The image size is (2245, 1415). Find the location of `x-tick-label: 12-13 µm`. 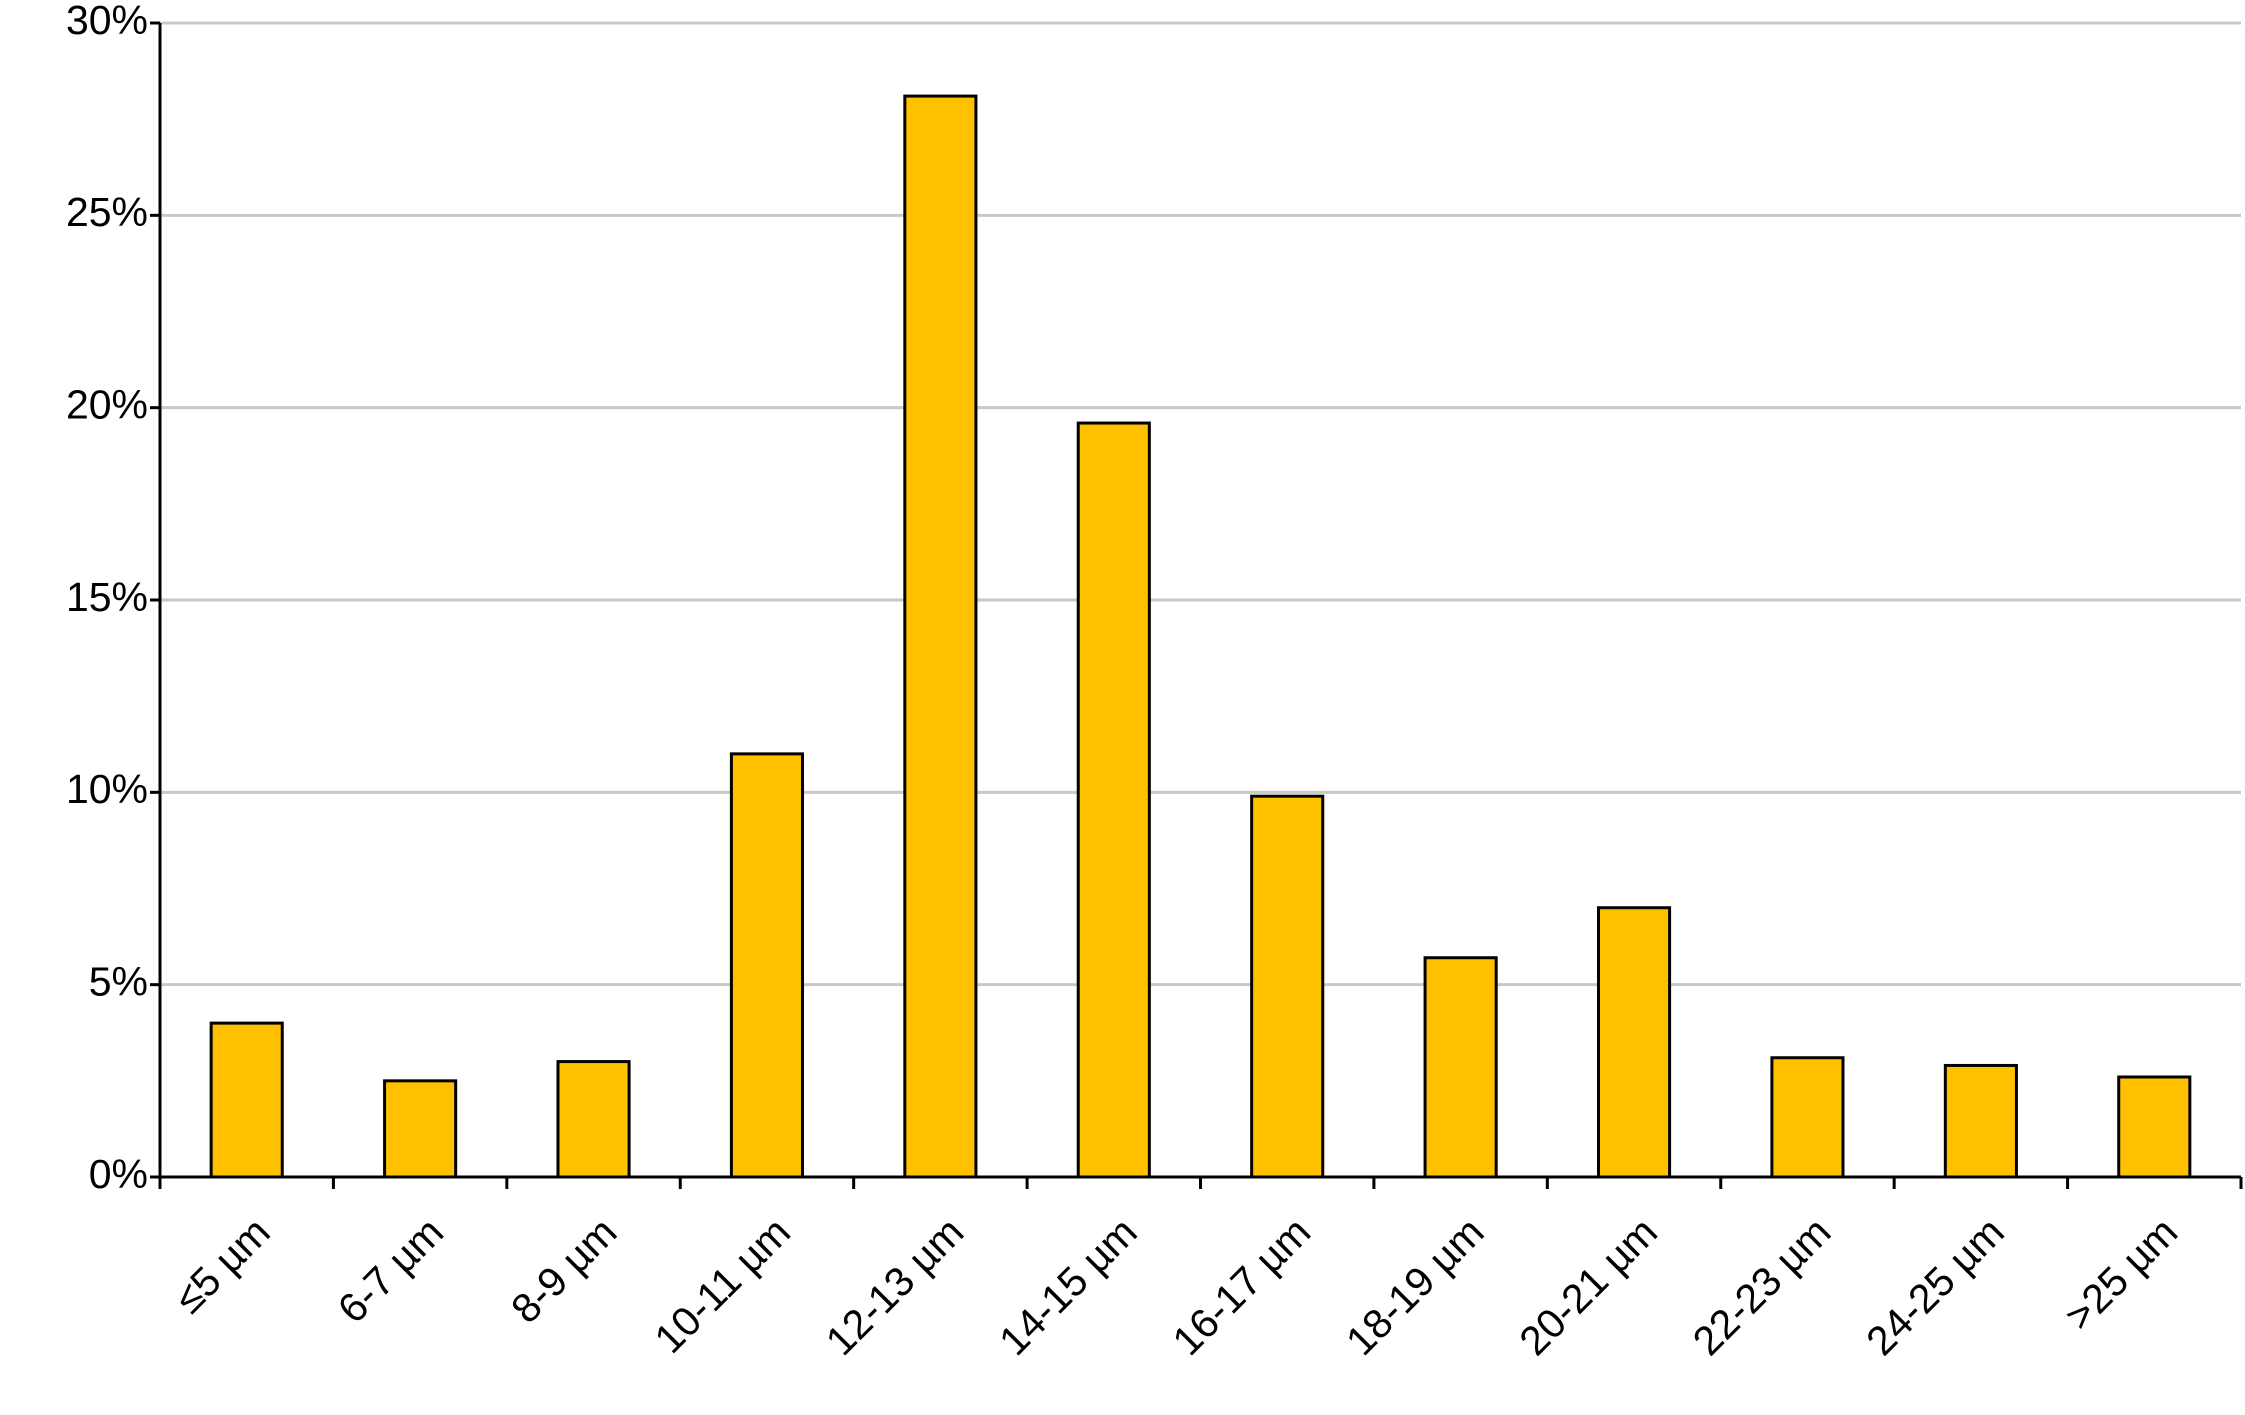

x-tick-label: 12-13 µm is located at coordinates (895, 1286).